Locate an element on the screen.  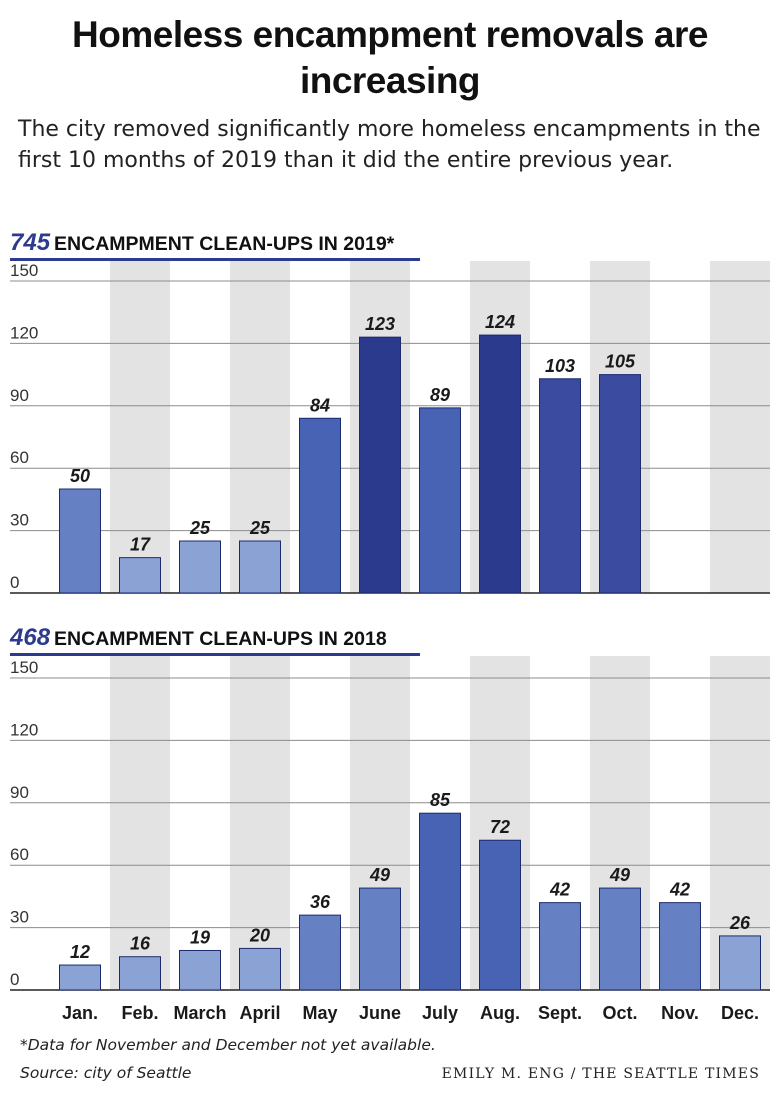
chart-2019-value-label: 17 is located at coordinates (140, 545).